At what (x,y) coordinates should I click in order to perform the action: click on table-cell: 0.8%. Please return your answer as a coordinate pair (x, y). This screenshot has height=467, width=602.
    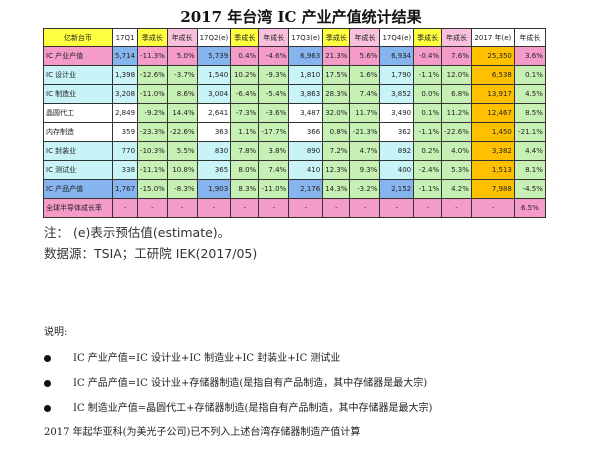
    Looking at the image, I should click on (336, 132).